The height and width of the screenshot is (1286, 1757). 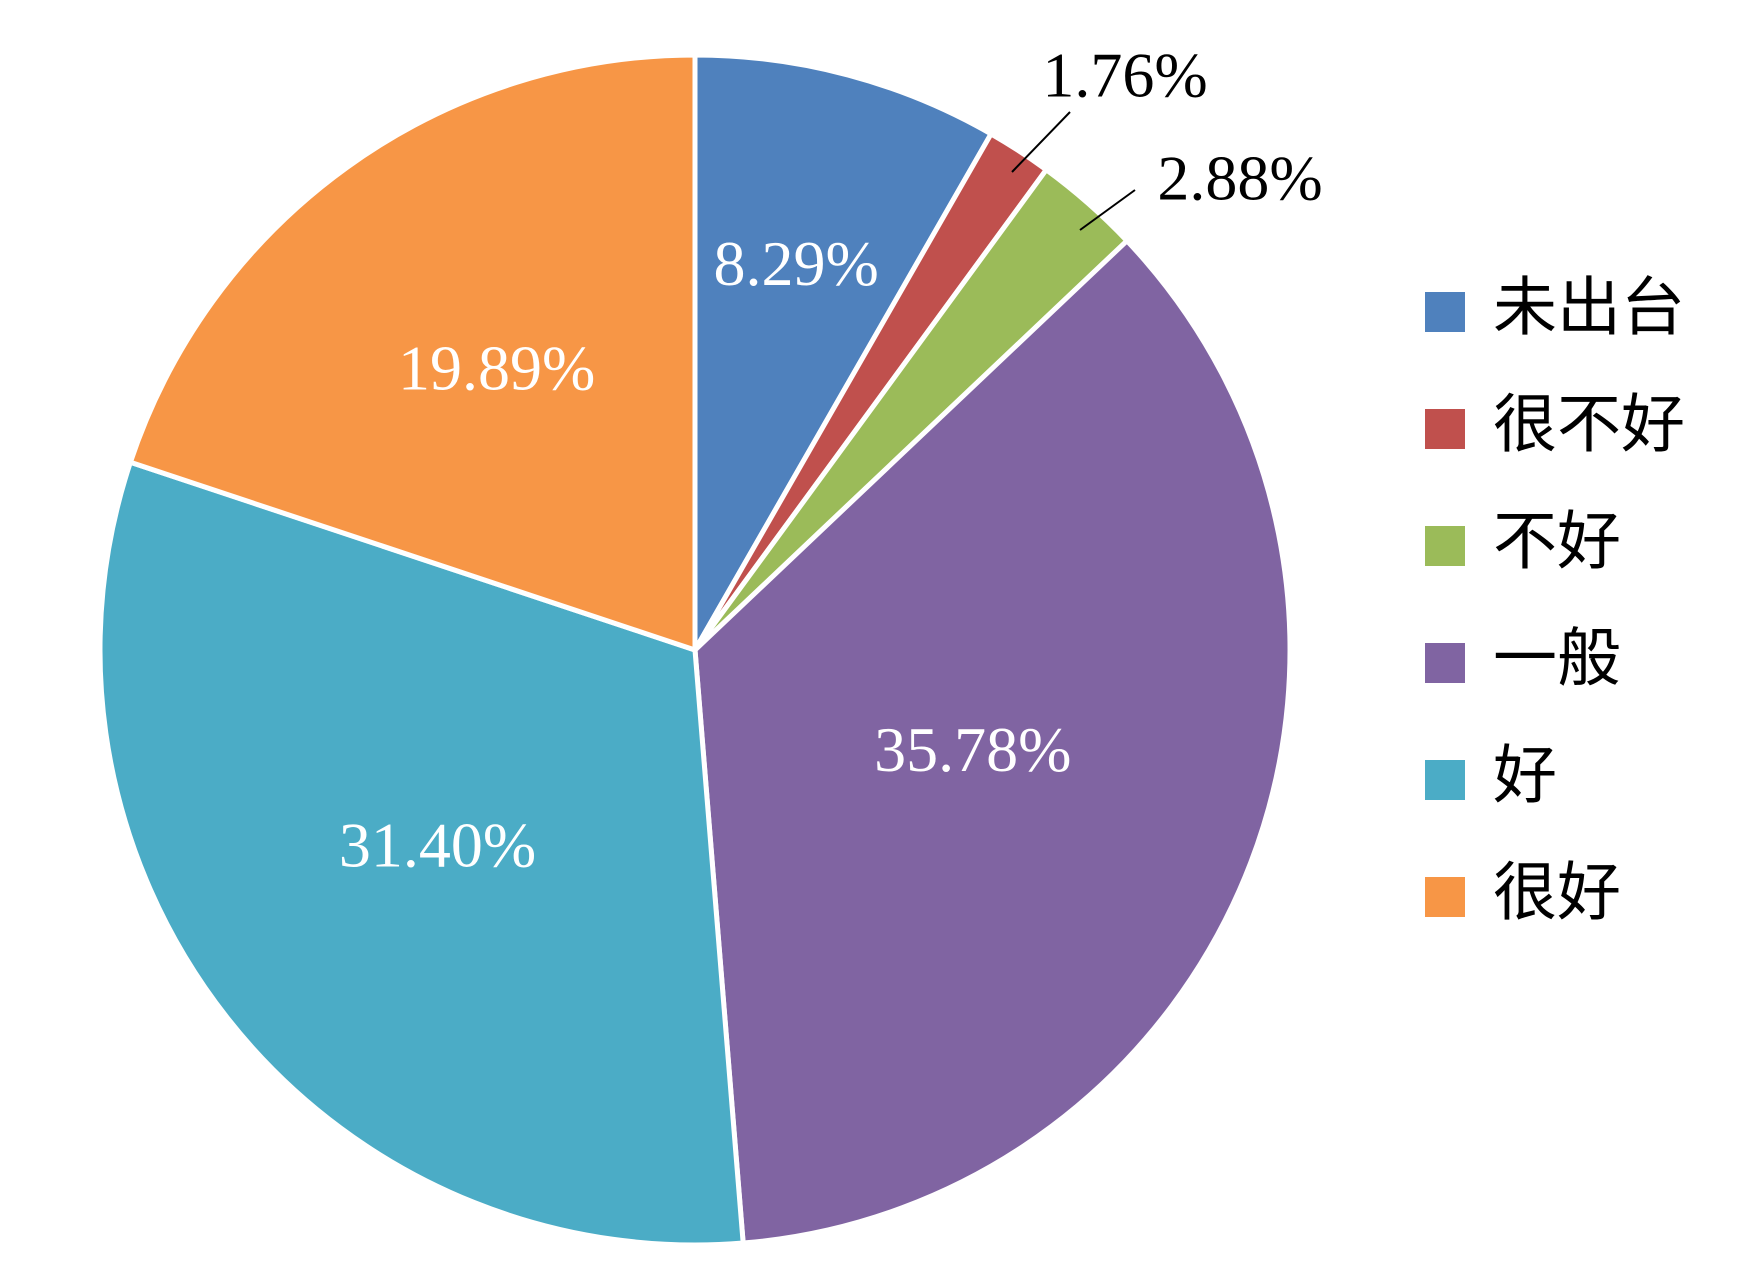 What do you see at coordinates (795, 263) in the screenshot?
I see `data-label-1: 8.29%` at bounding box center [795, 263].